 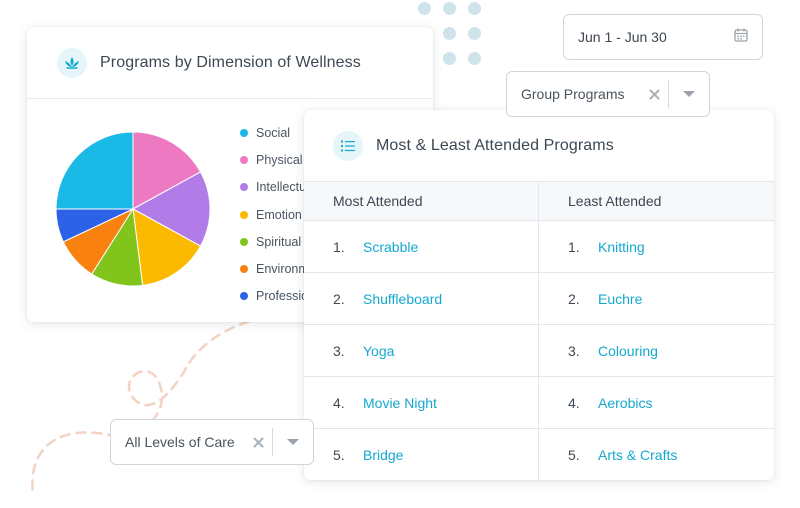 What do you see at coordinates (421, 454) in the screenshot?
I see `table-row: 5. Bridge` at bounding box center [421, 454].